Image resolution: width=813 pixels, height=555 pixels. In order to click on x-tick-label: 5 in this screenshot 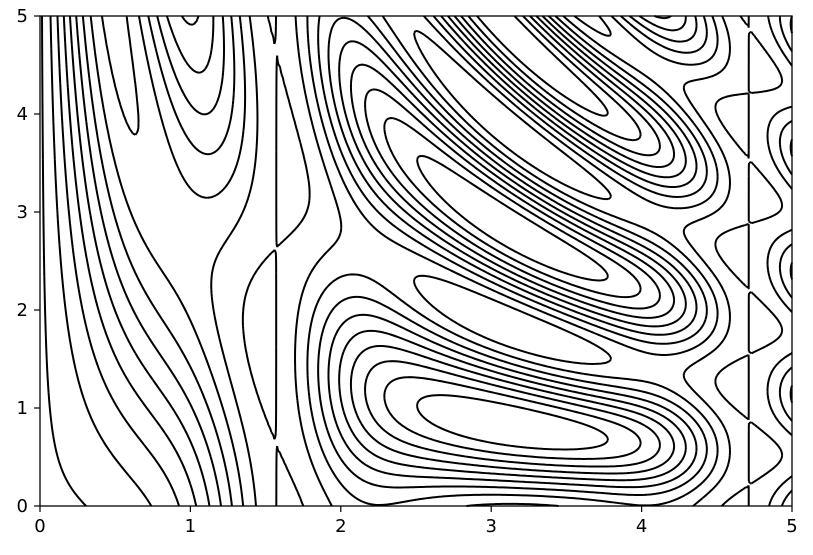, I will do `click(791, 526)`.